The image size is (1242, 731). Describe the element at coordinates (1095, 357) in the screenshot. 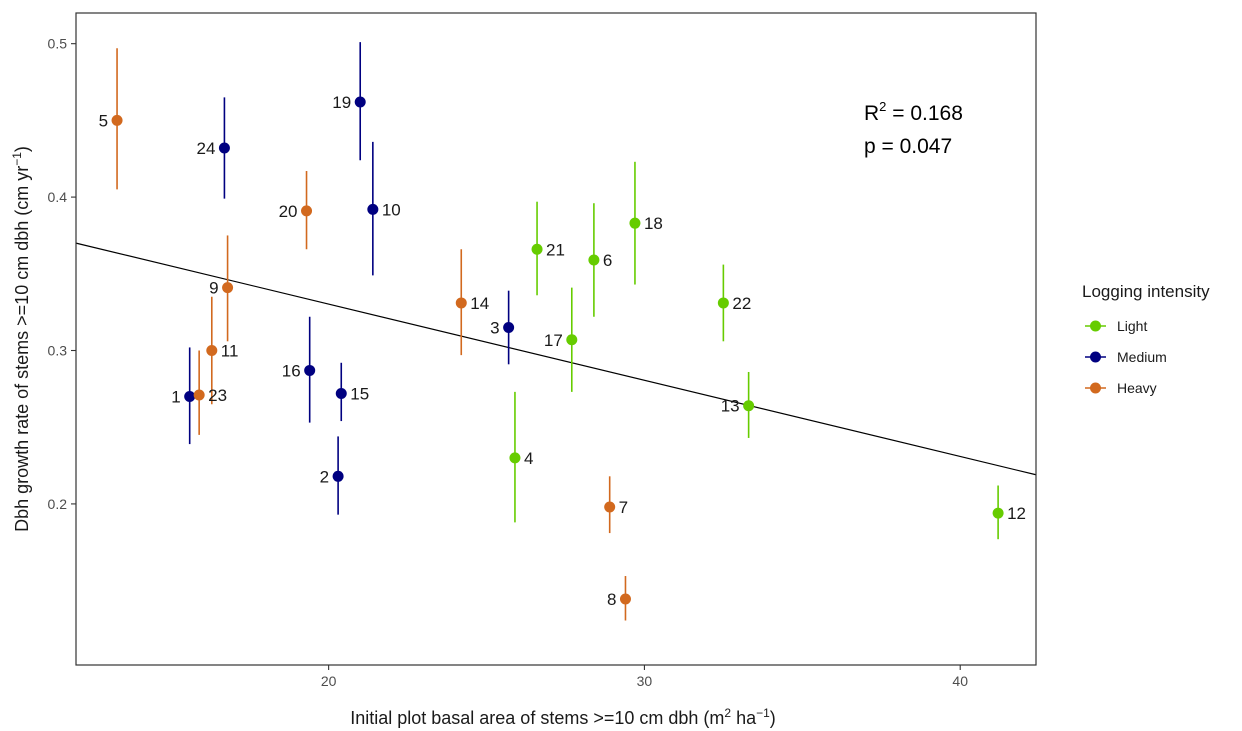

I see `legend-marker-medium` at that location.